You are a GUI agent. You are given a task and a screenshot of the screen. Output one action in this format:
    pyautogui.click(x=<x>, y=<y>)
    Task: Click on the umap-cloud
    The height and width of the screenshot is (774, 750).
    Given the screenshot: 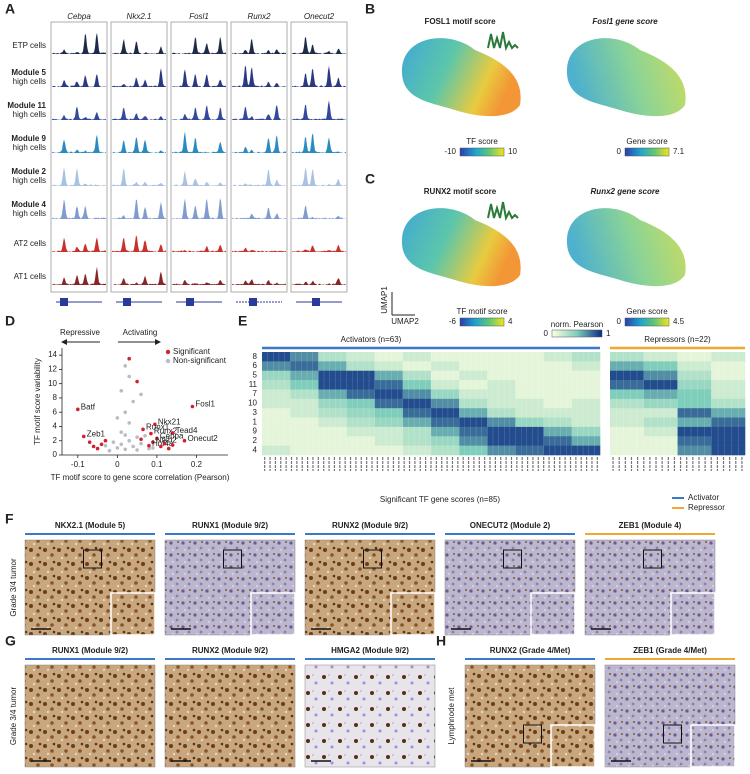 What is the action you would take?
    pyautogui.click(x=461, y=247)
    